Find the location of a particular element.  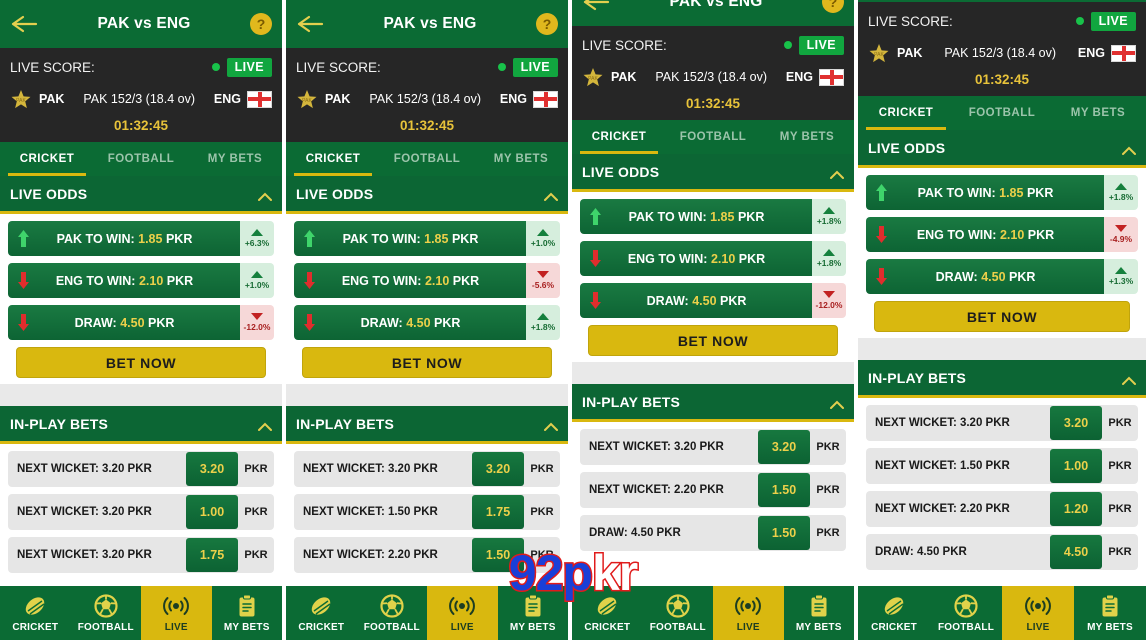

bet-row: DRAW: 4.50 PKR 1.50 PKR is located at coordinates (713, 533).